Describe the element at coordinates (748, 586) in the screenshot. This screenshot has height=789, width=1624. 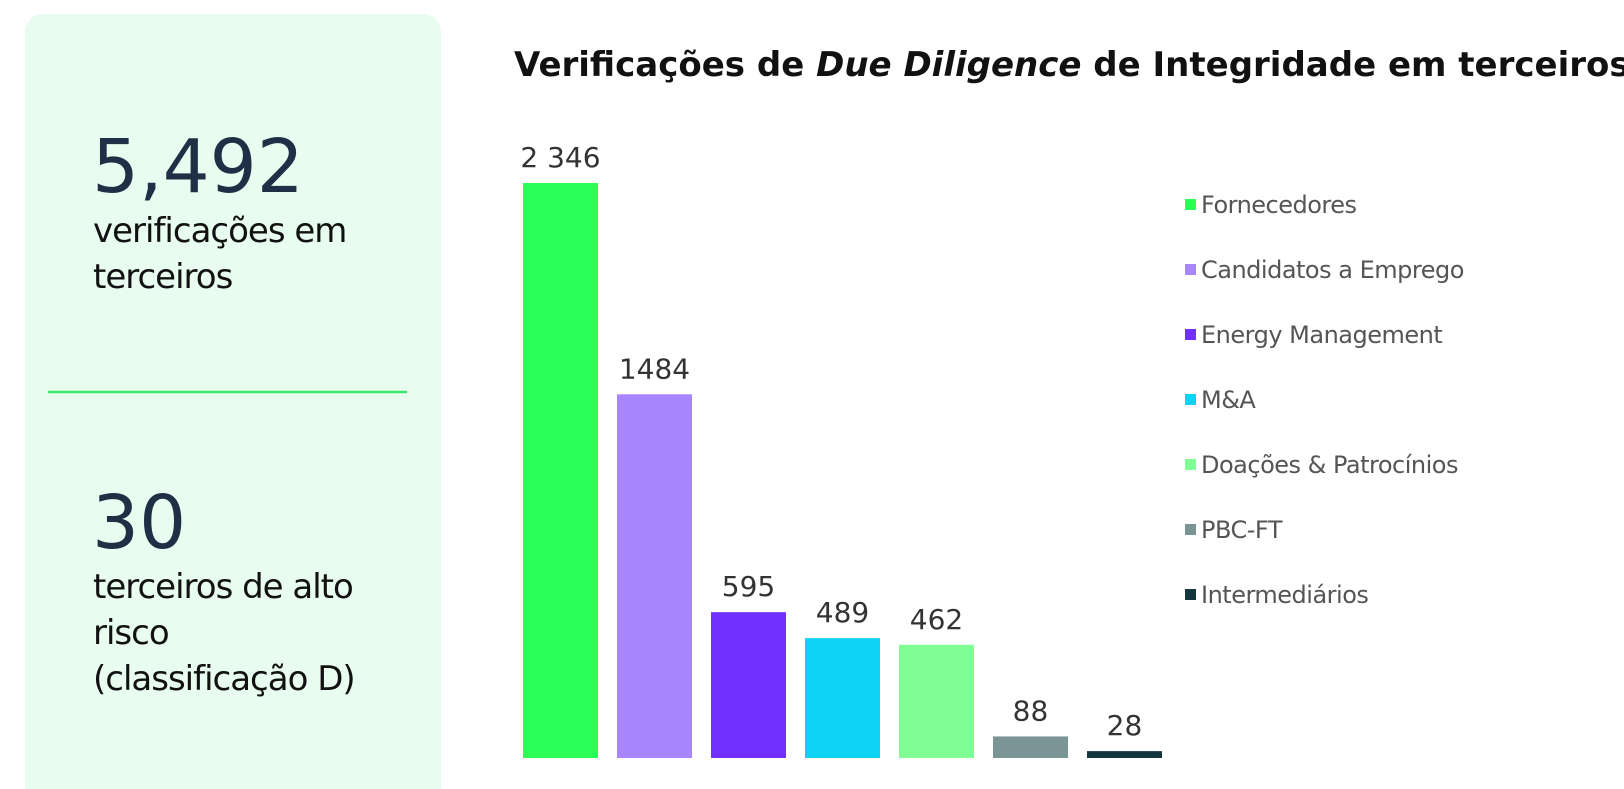
I see `value-label: 595` at that location.